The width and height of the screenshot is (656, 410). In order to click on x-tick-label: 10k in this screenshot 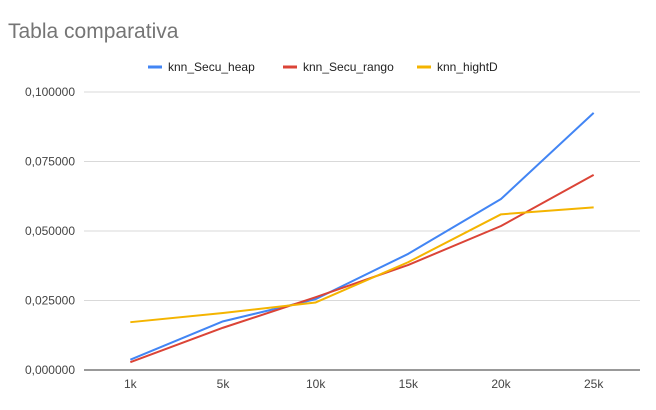, I will do `click(316, 384)`.